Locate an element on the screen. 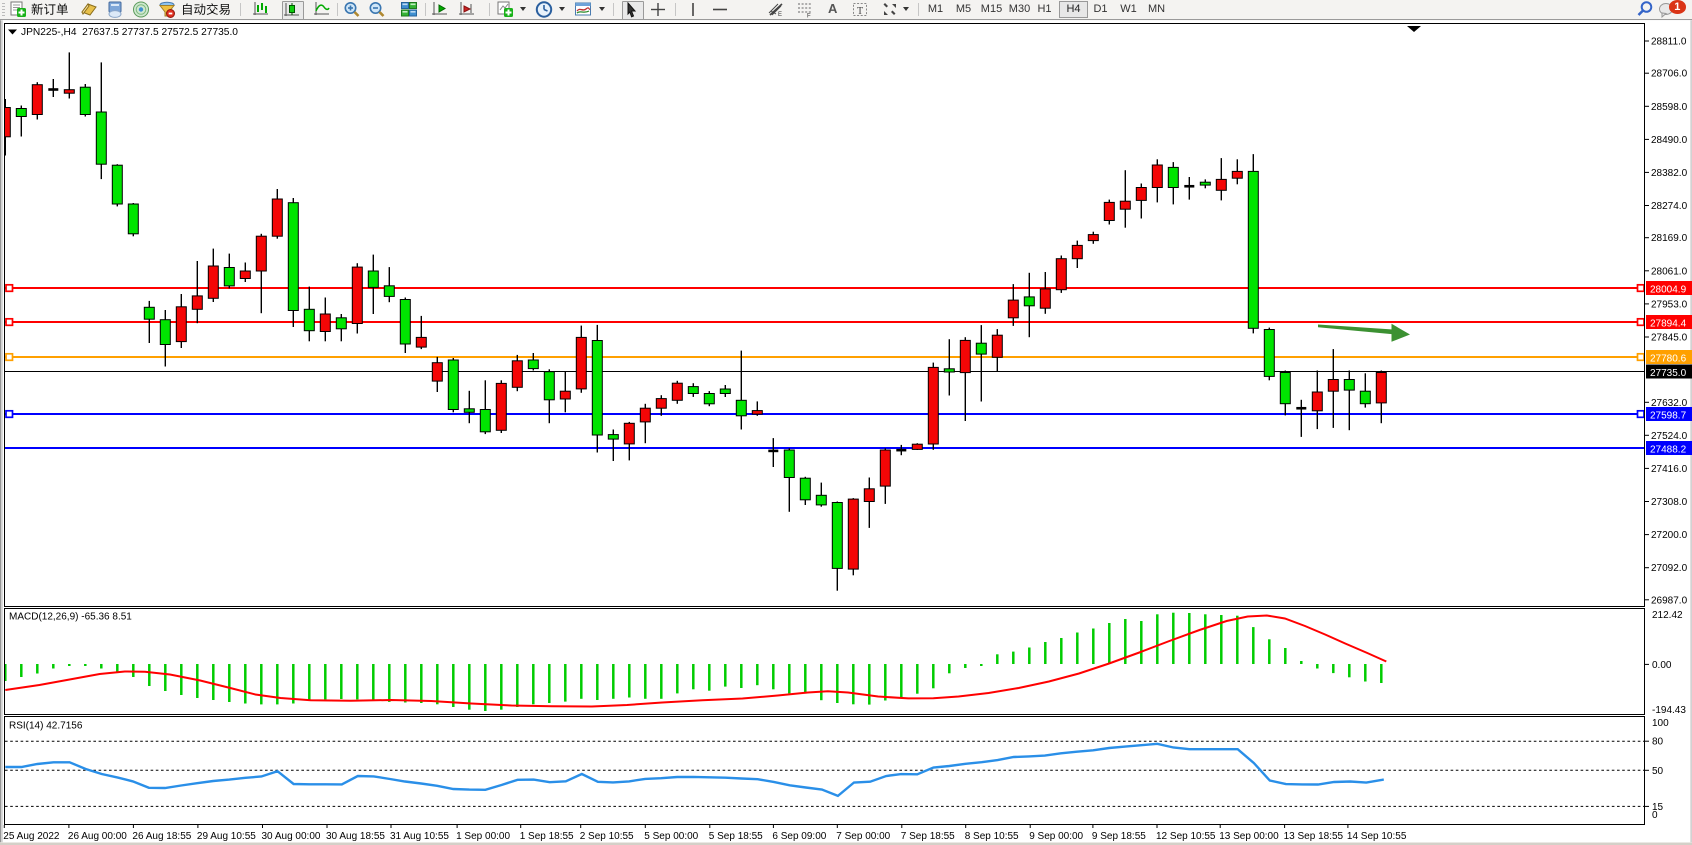  svg-text: 27092.0 is located at coordinates (1669, 568).